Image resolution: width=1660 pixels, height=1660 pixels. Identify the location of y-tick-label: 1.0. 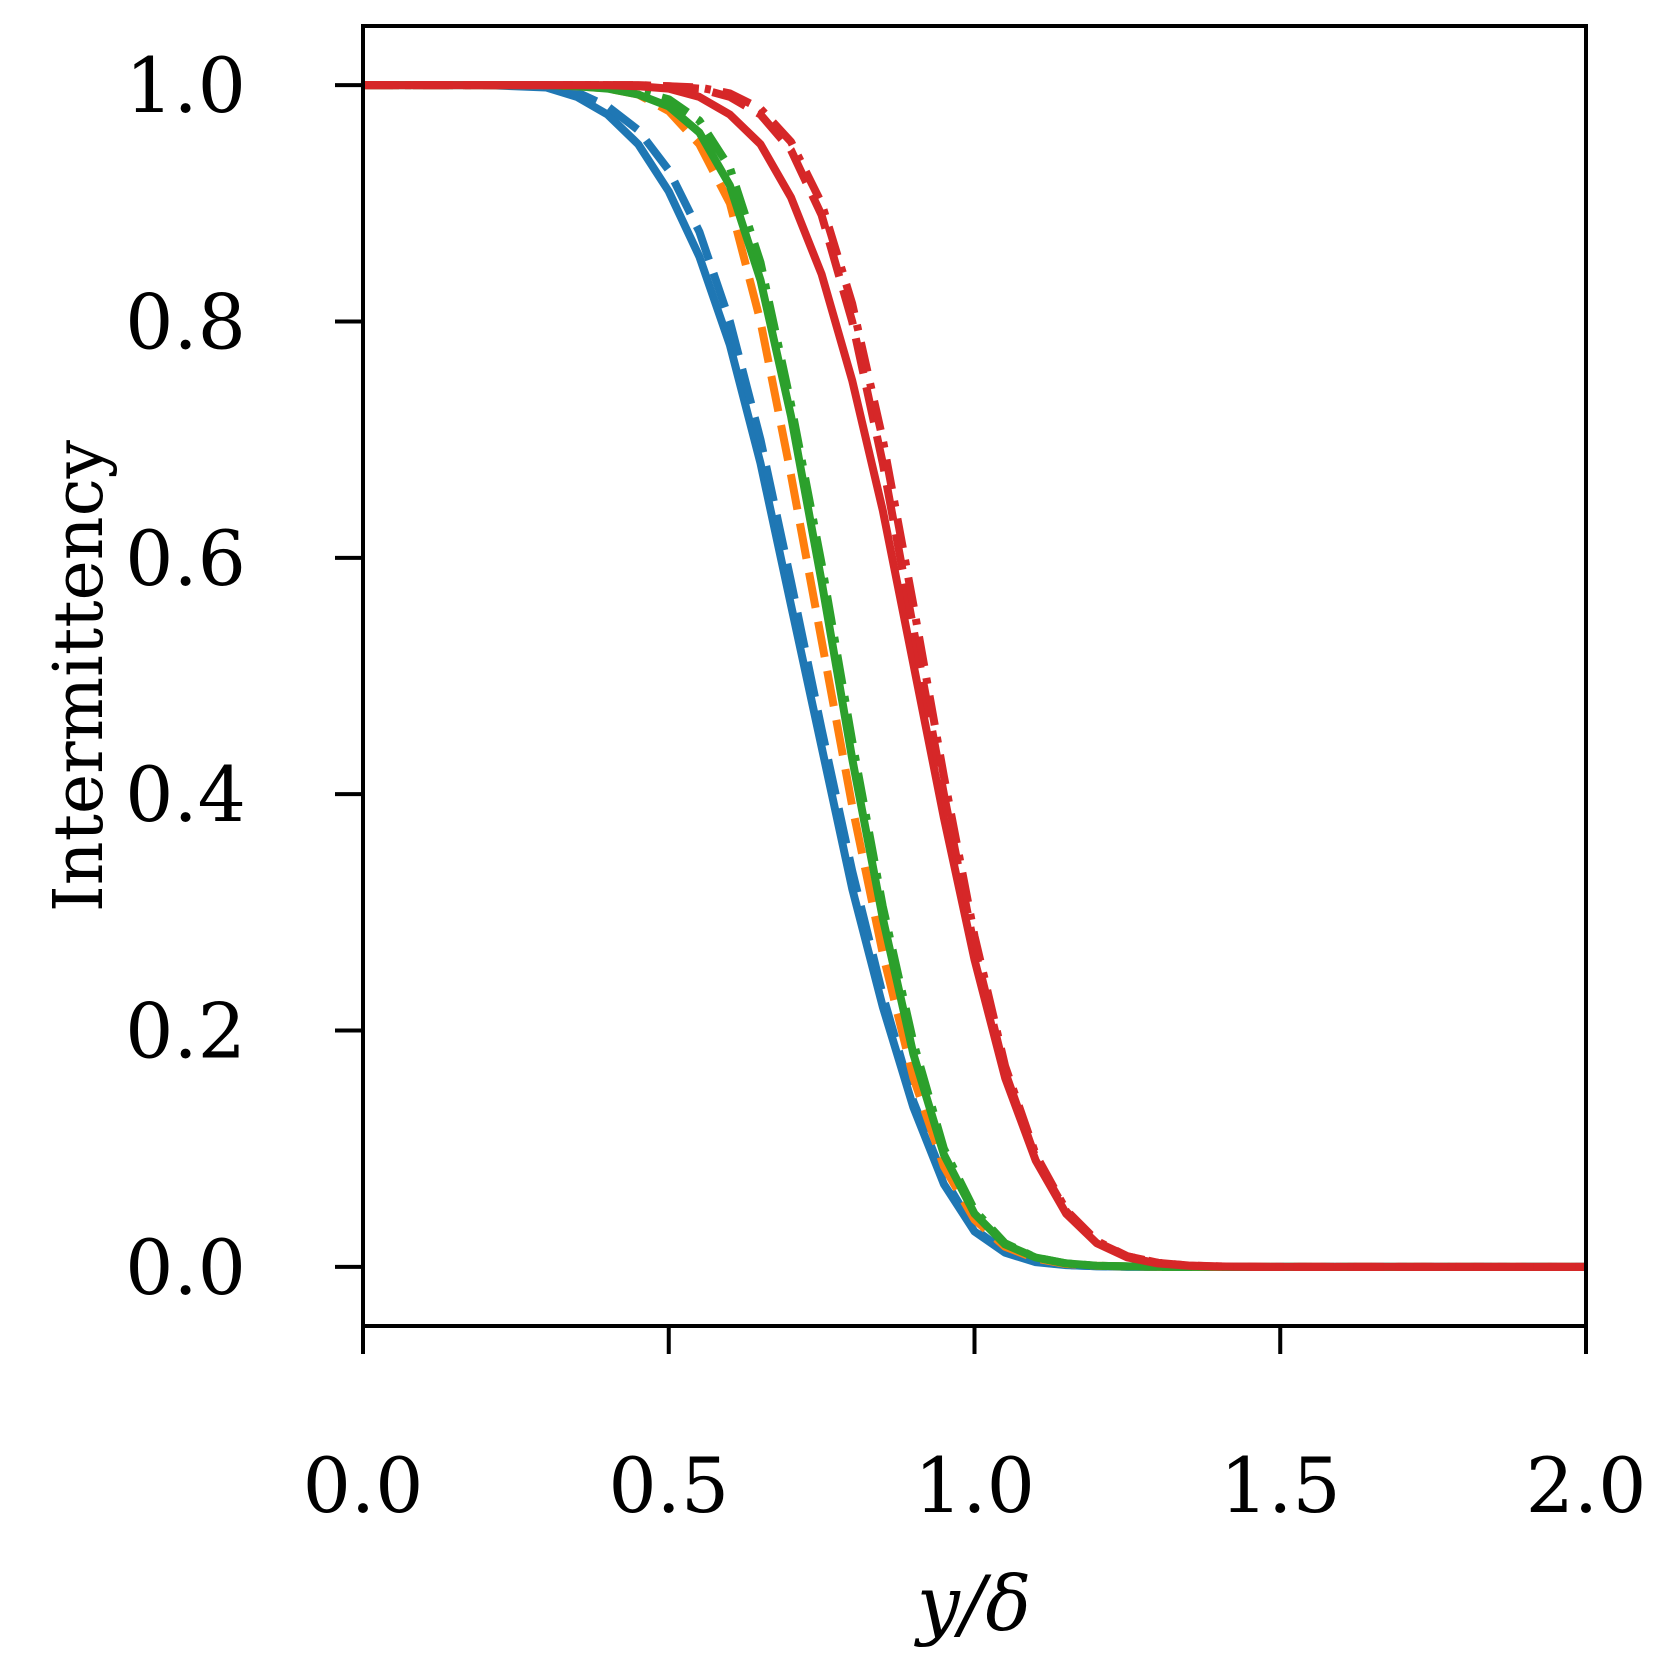
(185, 85).